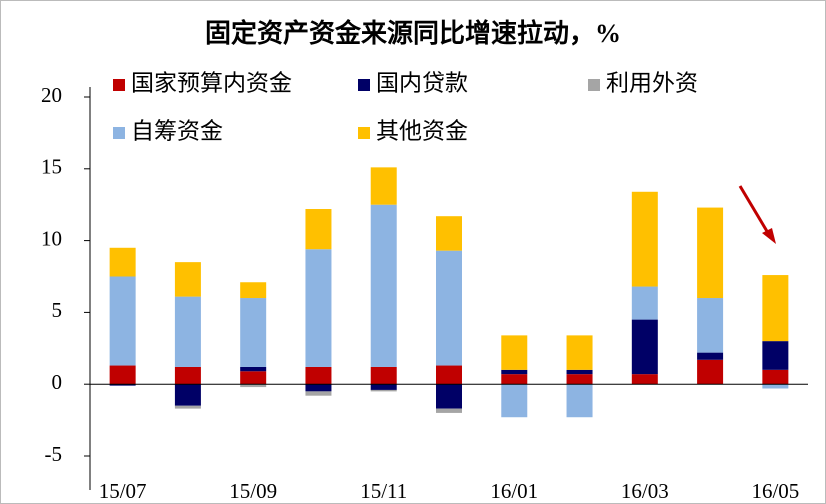  I want to click on y-tick-label: -5, so click(54, 454).